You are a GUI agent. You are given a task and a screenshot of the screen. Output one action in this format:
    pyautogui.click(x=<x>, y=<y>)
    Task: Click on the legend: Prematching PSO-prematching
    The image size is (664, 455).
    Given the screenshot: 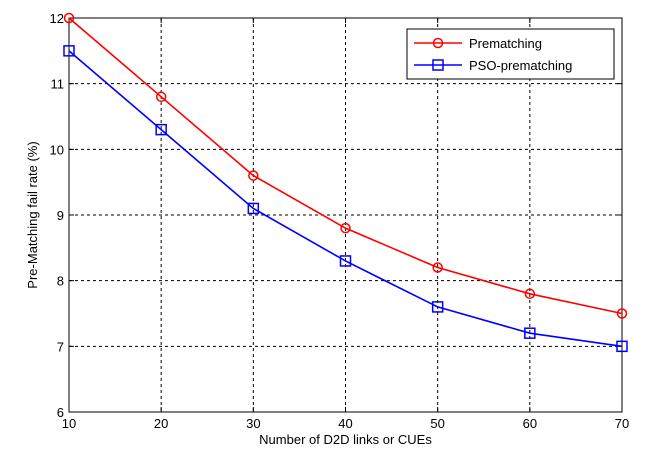 What is the action you would take?
    pyautogui.click(x=510, y=54)
    